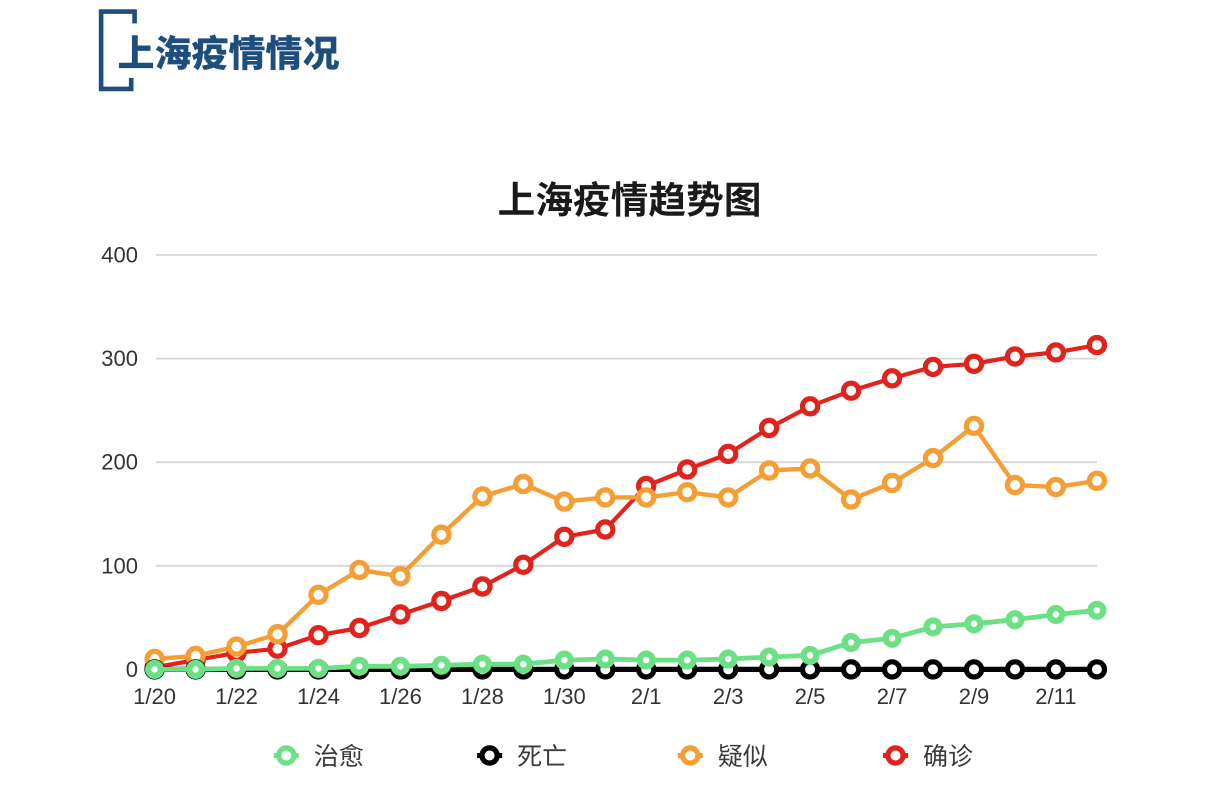  I want to click on svg-text: 0, so click(132, 669).